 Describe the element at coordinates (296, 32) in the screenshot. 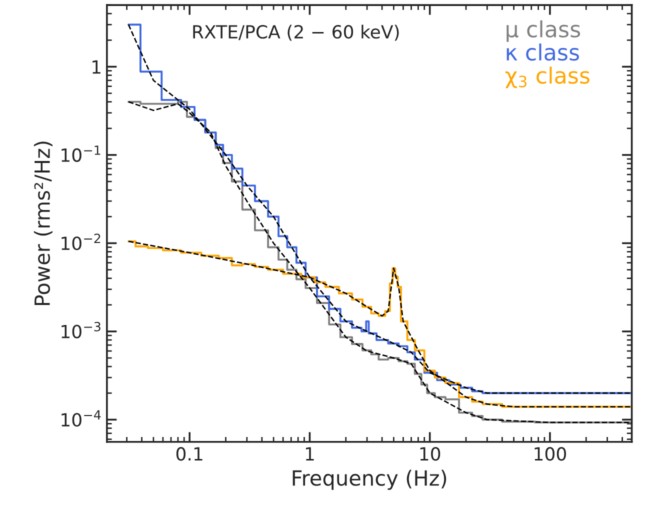

I see `annotation: RXTE/PCA (2 − 60 keV)` at that location.